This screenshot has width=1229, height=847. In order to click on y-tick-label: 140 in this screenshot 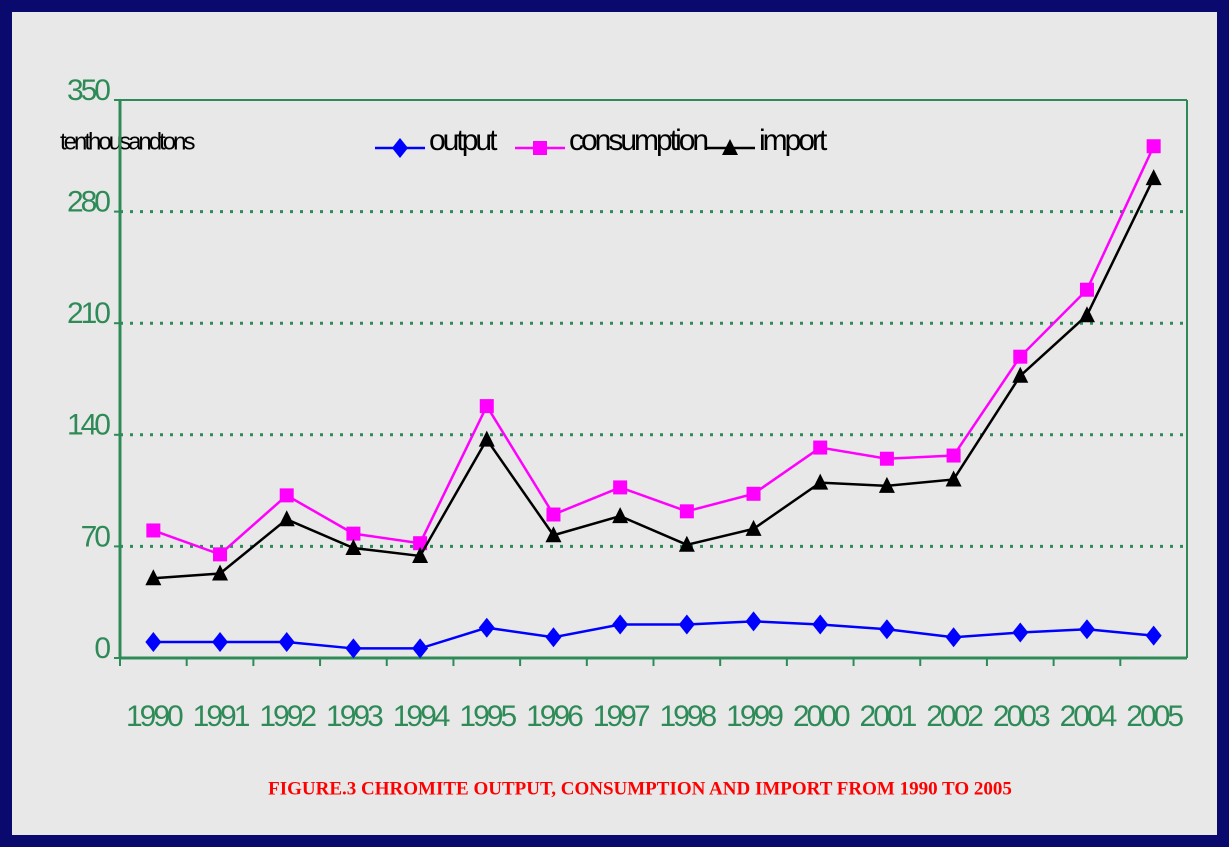, I will do `click(88, 425)`.